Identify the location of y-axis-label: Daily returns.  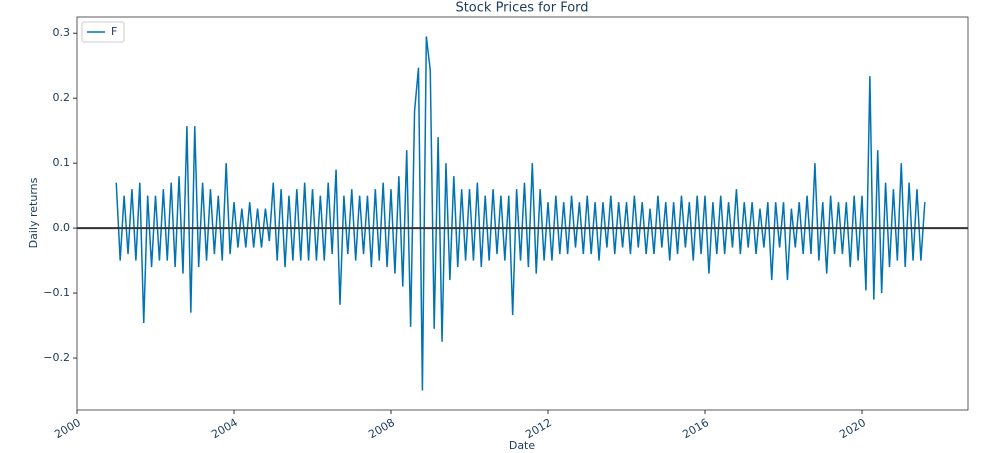
(33, 212).